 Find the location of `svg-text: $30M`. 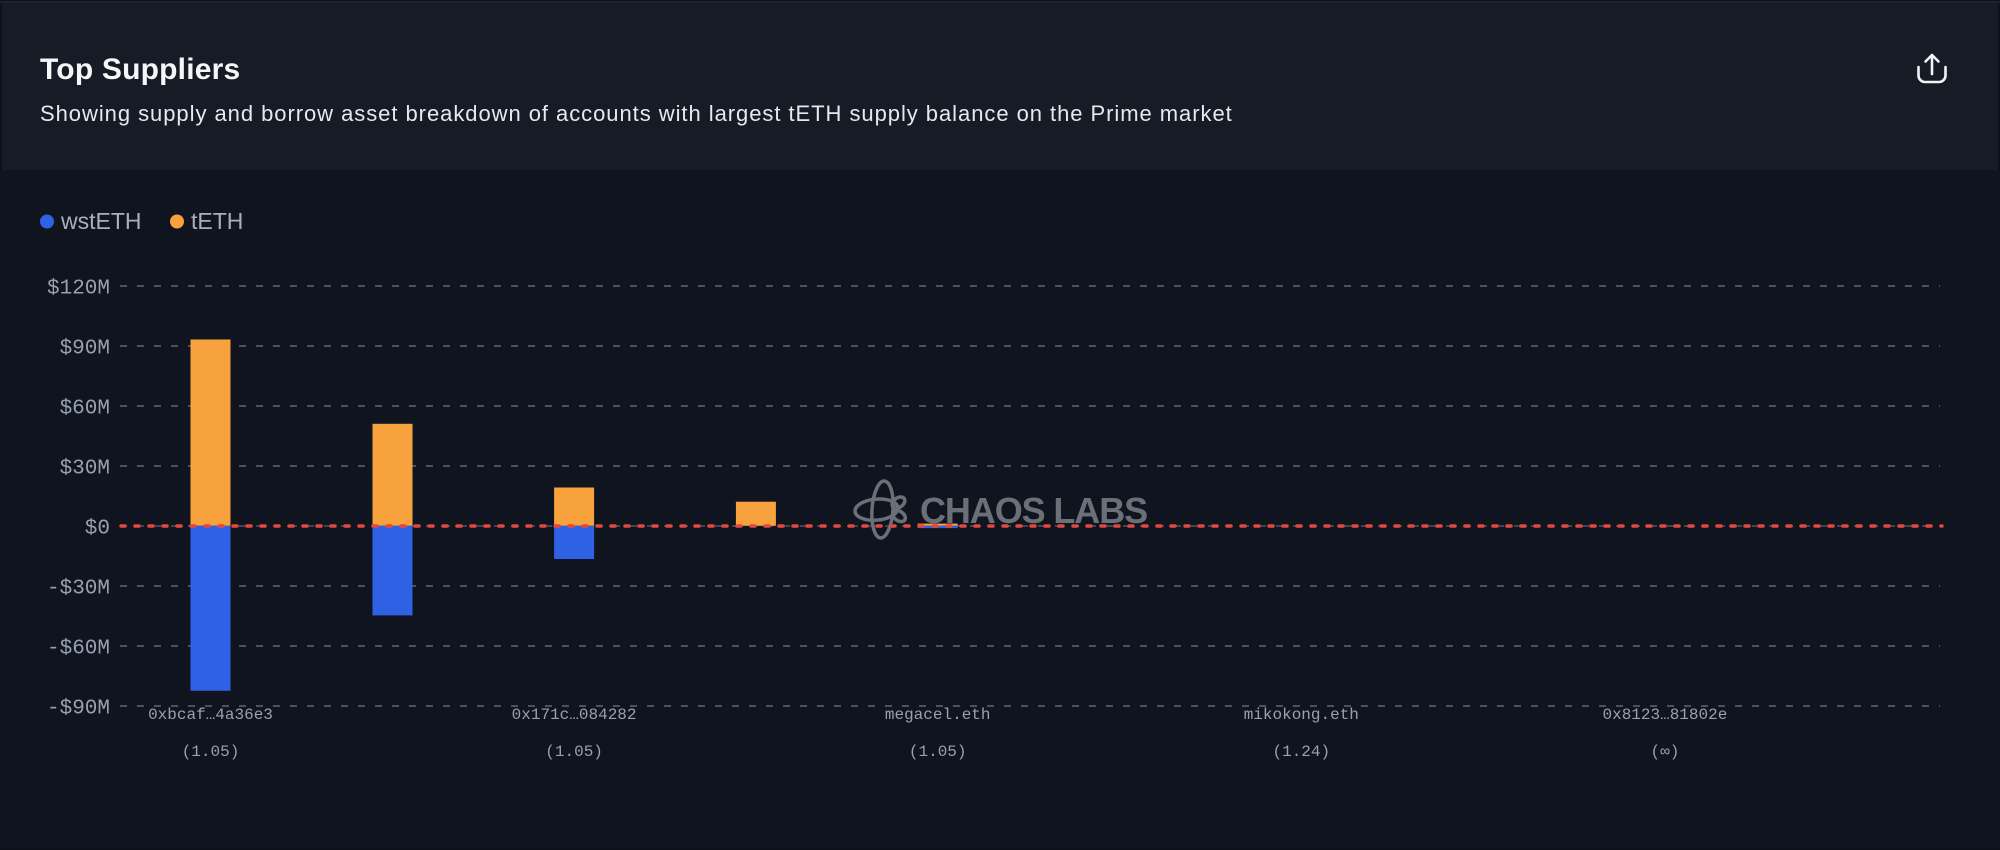

svg-text: $30M is located at coordinates (85, 469).